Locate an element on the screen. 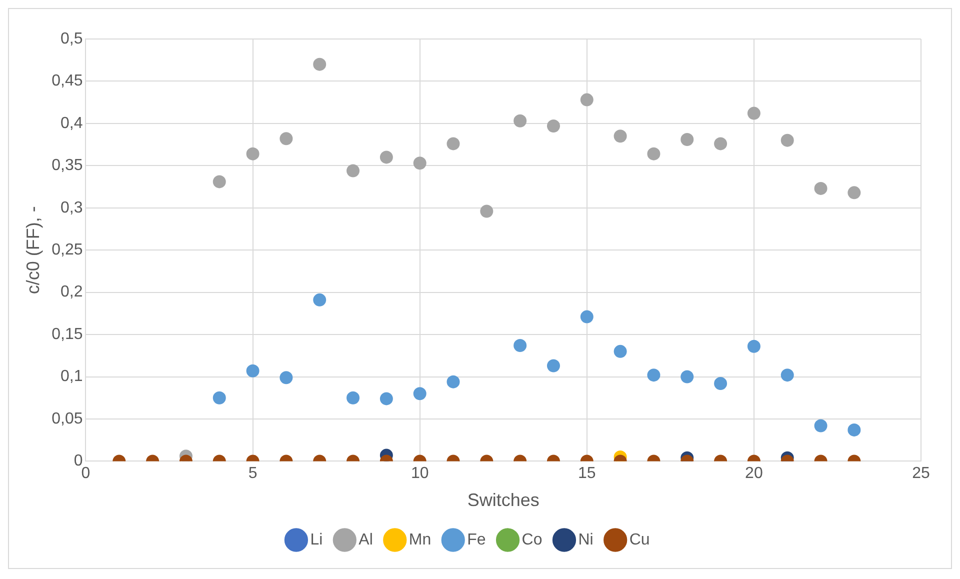 The width and height of the screenshot is (960, 579). y-axis-title: c/c0 (FF), - is located at coordinates (32, 250).